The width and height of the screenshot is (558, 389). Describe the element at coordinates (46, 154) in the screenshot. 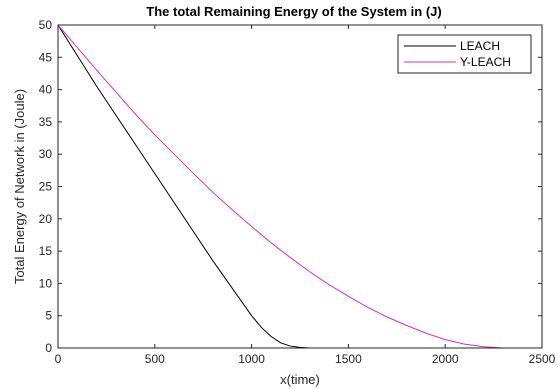

I see `y-tick-label: 30` at that location.